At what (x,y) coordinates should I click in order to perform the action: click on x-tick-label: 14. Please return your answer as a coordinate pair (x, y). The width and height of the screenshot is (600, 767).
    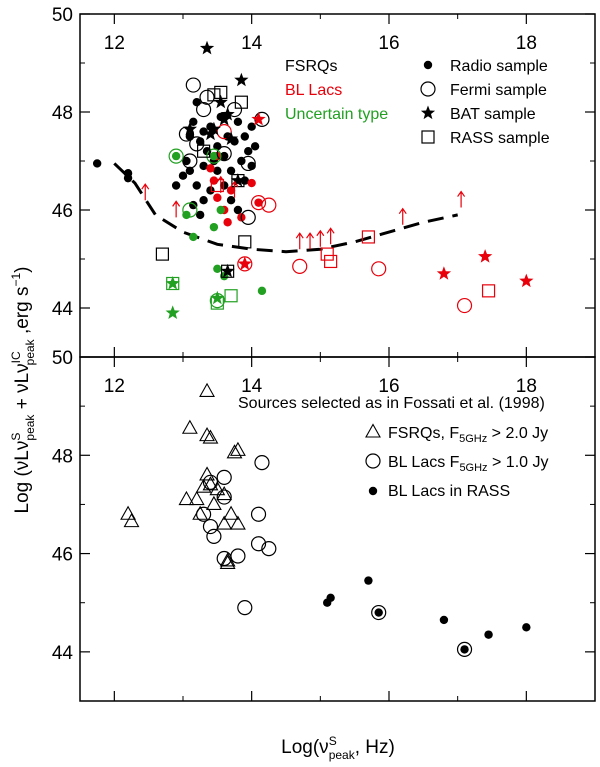
    Looking at the image, I should click on (252, 43).